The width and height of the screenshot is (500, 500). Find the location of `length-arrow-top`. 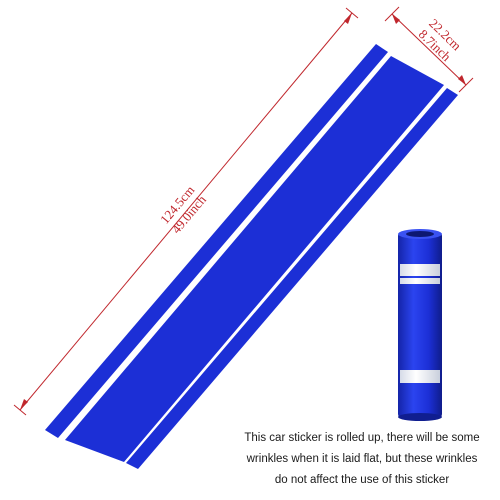

length-arrow-top is located at coordinates (348, 18).